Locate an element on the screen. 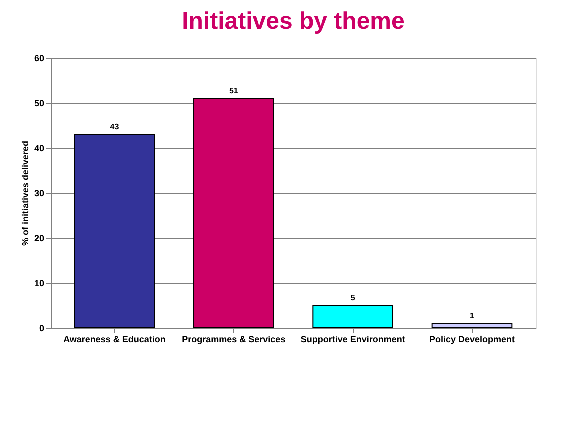 Image resolution: width=566 pixels, height=424 pixels. data-label: 43 is located at coordinates (115, 127).